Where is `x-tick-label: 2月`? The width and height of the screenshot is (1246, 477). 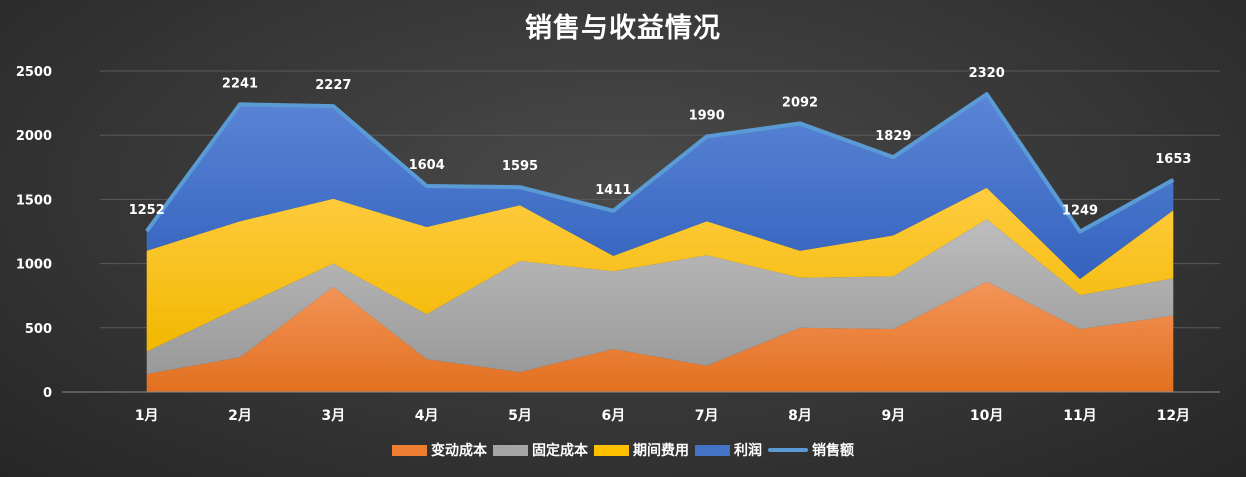 x-tick-label: 2月 is located at coordinates (240, 416).